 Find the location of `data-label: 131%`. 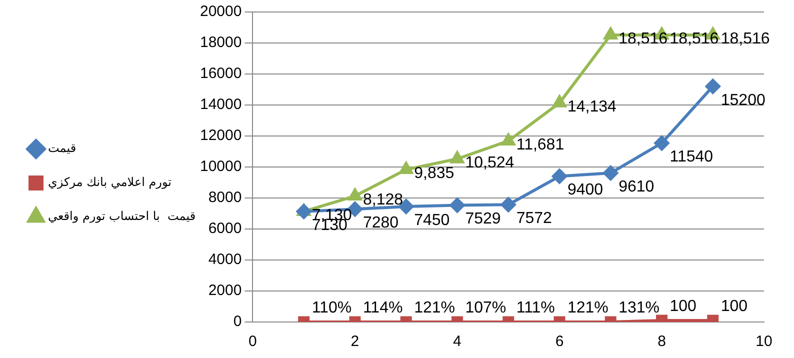

data-label: 131% is located at coordinates (639, 307).